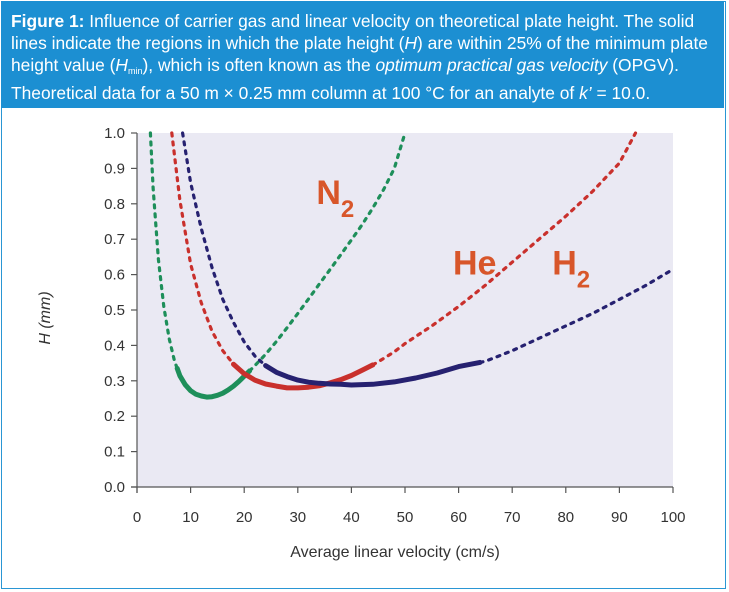 This screenshot has height=592, width=729. Describe the element at coordinates (114, 487) in the screenshot. I see `y-tick-label: 0.0` at that location.